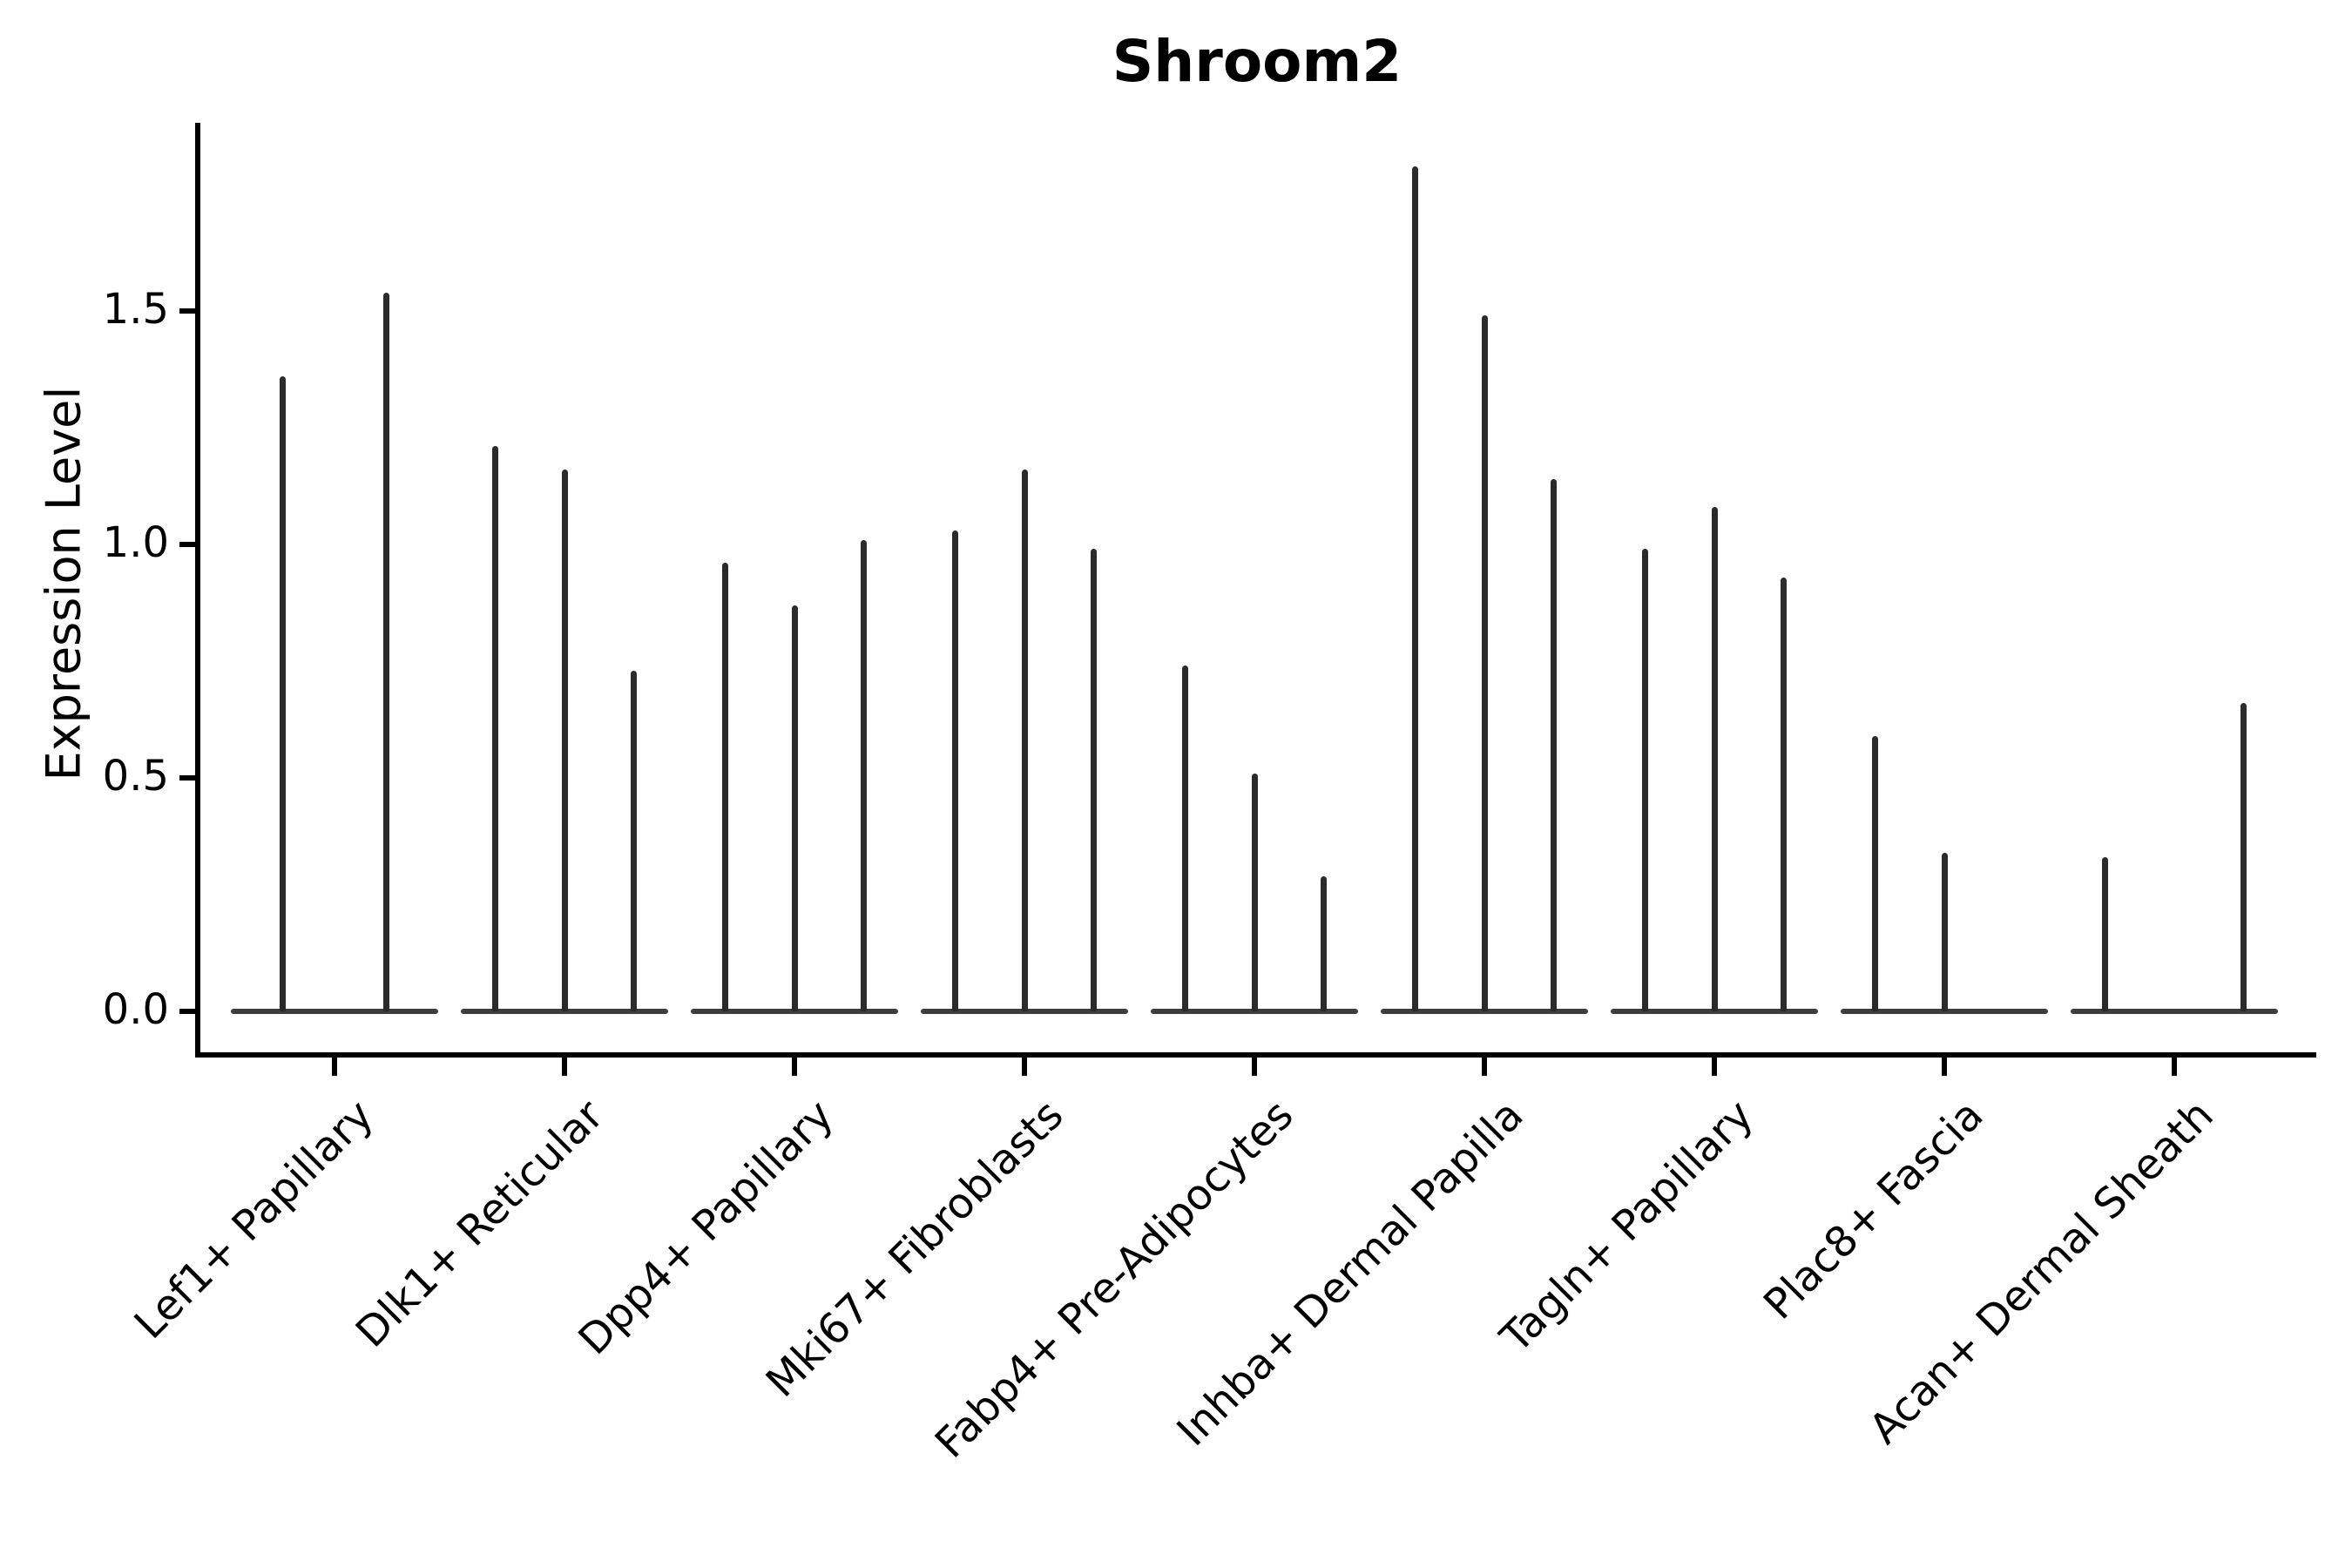  What do you see at coordinates (706, 1228) in the screenshot?
I see `x-tick-label: Dpp4+ Papillary` at bounding box center [706, 1228].